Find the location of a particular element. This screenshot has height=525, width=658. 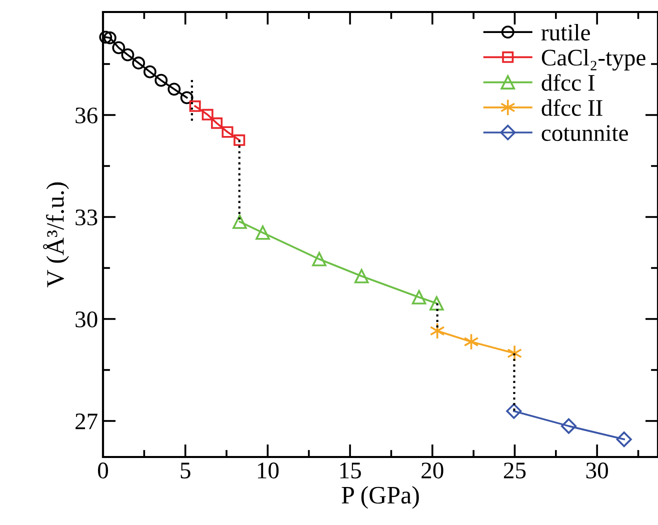

x-tick-label: 30 is located at coordinates (597, 470).